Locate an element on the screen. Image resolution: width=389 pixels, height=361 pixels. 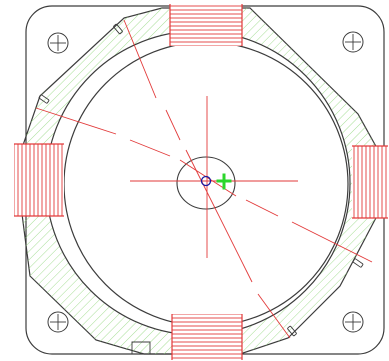
coil-right is located at coordinates (370, 182).